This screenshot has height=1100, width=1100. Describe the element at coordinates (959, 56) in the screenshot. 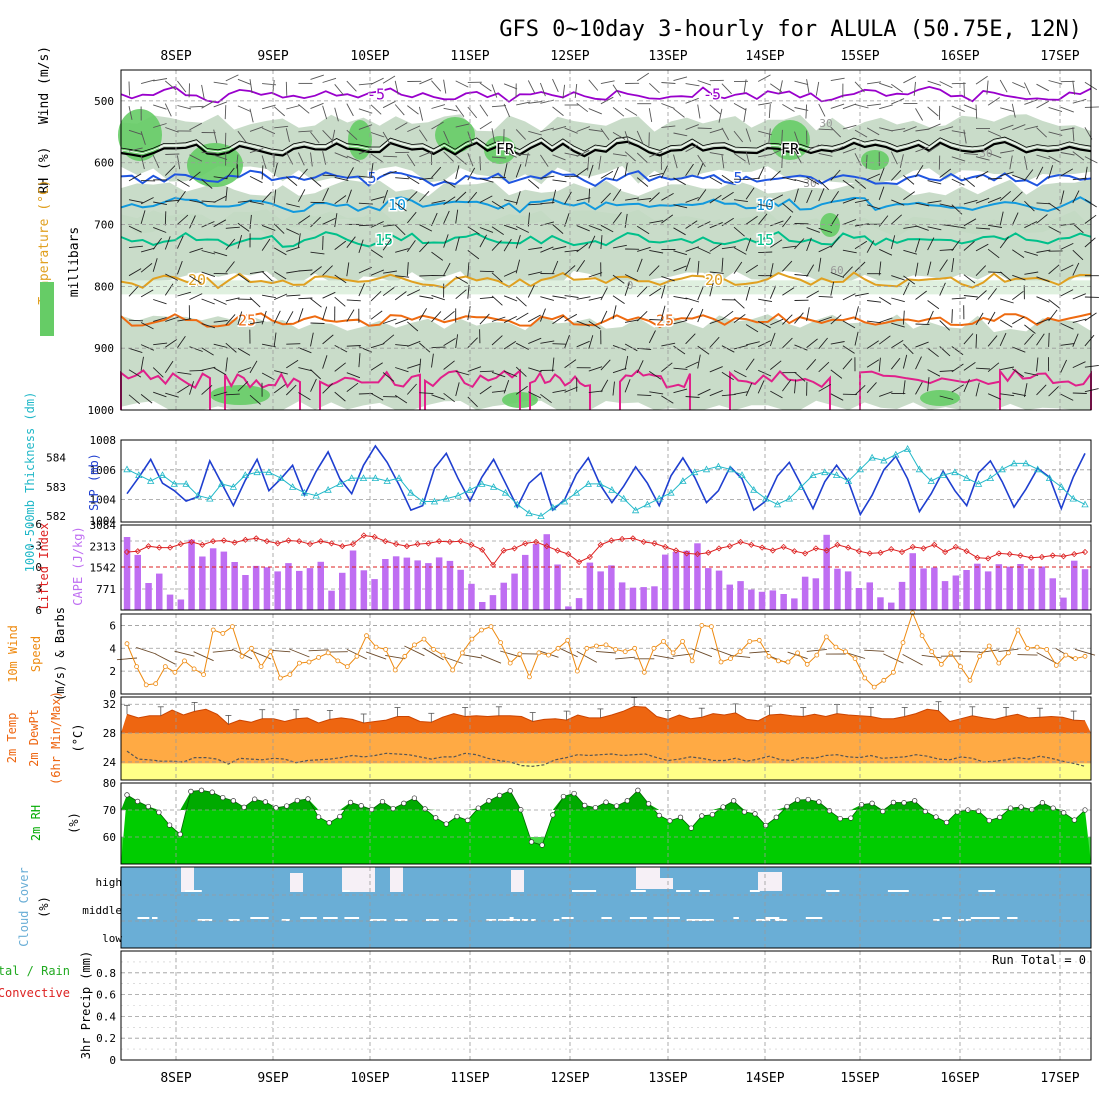

I see `date-top-label: 16SEP` at that location.